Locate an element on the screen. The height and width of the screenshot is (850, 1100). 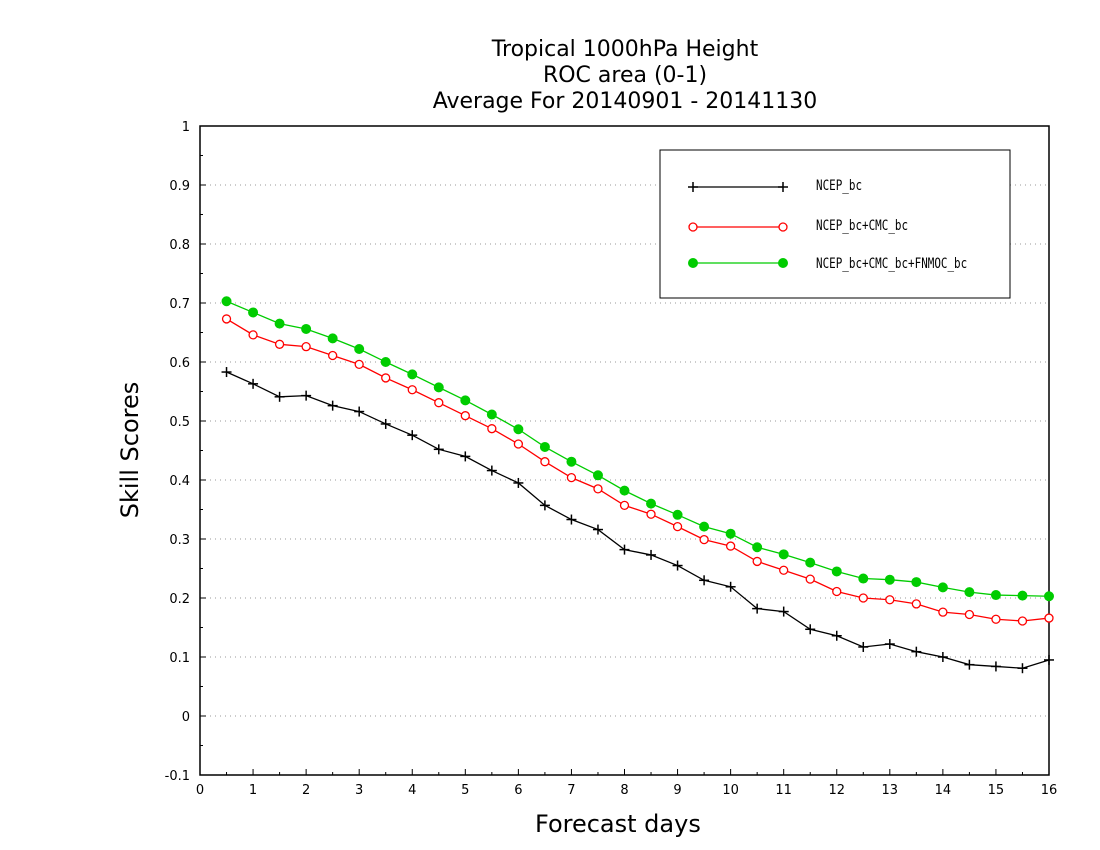
y-tick-label-0: -0.1 is located at coordinates (177, 776).